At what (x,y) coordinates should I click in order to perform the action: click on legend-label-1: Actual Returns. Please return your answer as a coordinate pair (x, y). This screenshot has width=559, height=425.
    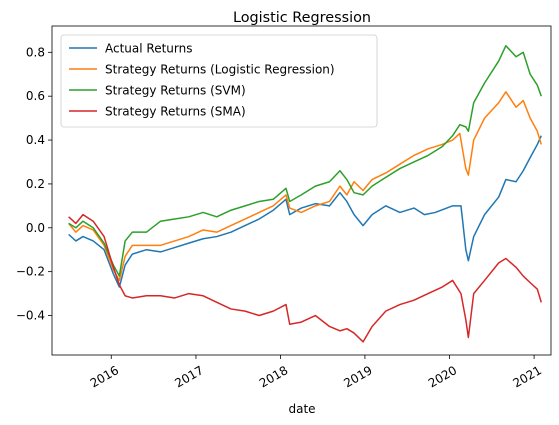
    Looking at the image, I should click on (148, 49).